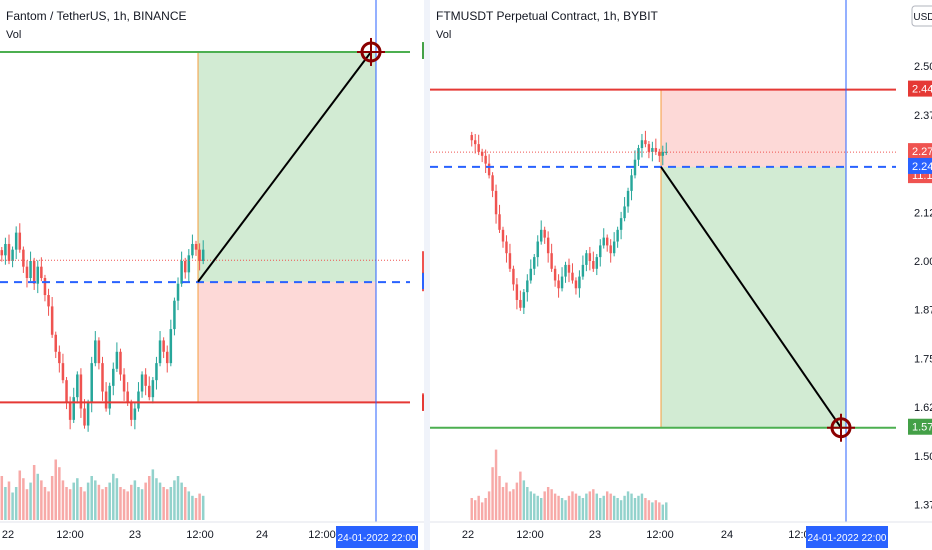 This screenshot has height=550, width=932. What do you see at coordinates (547, 16) in the screenshot?
I see `chart-title: FTMUSDT Perpetual Contract, 1h, BYBIT` at bounding box center [547, 16].